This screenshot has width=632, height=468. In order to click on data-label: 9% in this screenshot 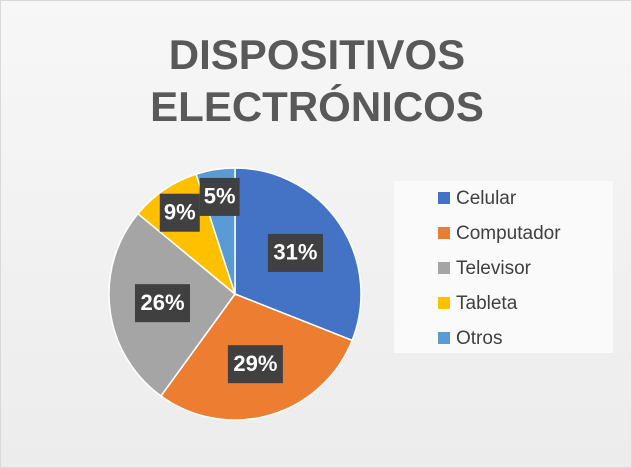, I will do `click(180, 212)`.